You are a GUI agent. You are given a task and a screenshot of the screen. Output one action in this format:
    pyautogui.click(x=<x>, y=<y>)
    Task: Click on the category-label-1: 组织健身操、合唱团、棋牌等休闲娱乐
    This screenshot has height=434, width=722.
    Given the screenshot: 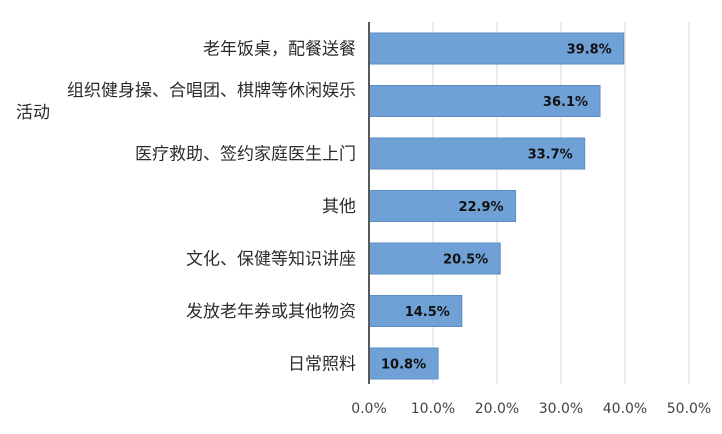 What is the action you would take?
    pyautogui.click(x=211, y=91)
    